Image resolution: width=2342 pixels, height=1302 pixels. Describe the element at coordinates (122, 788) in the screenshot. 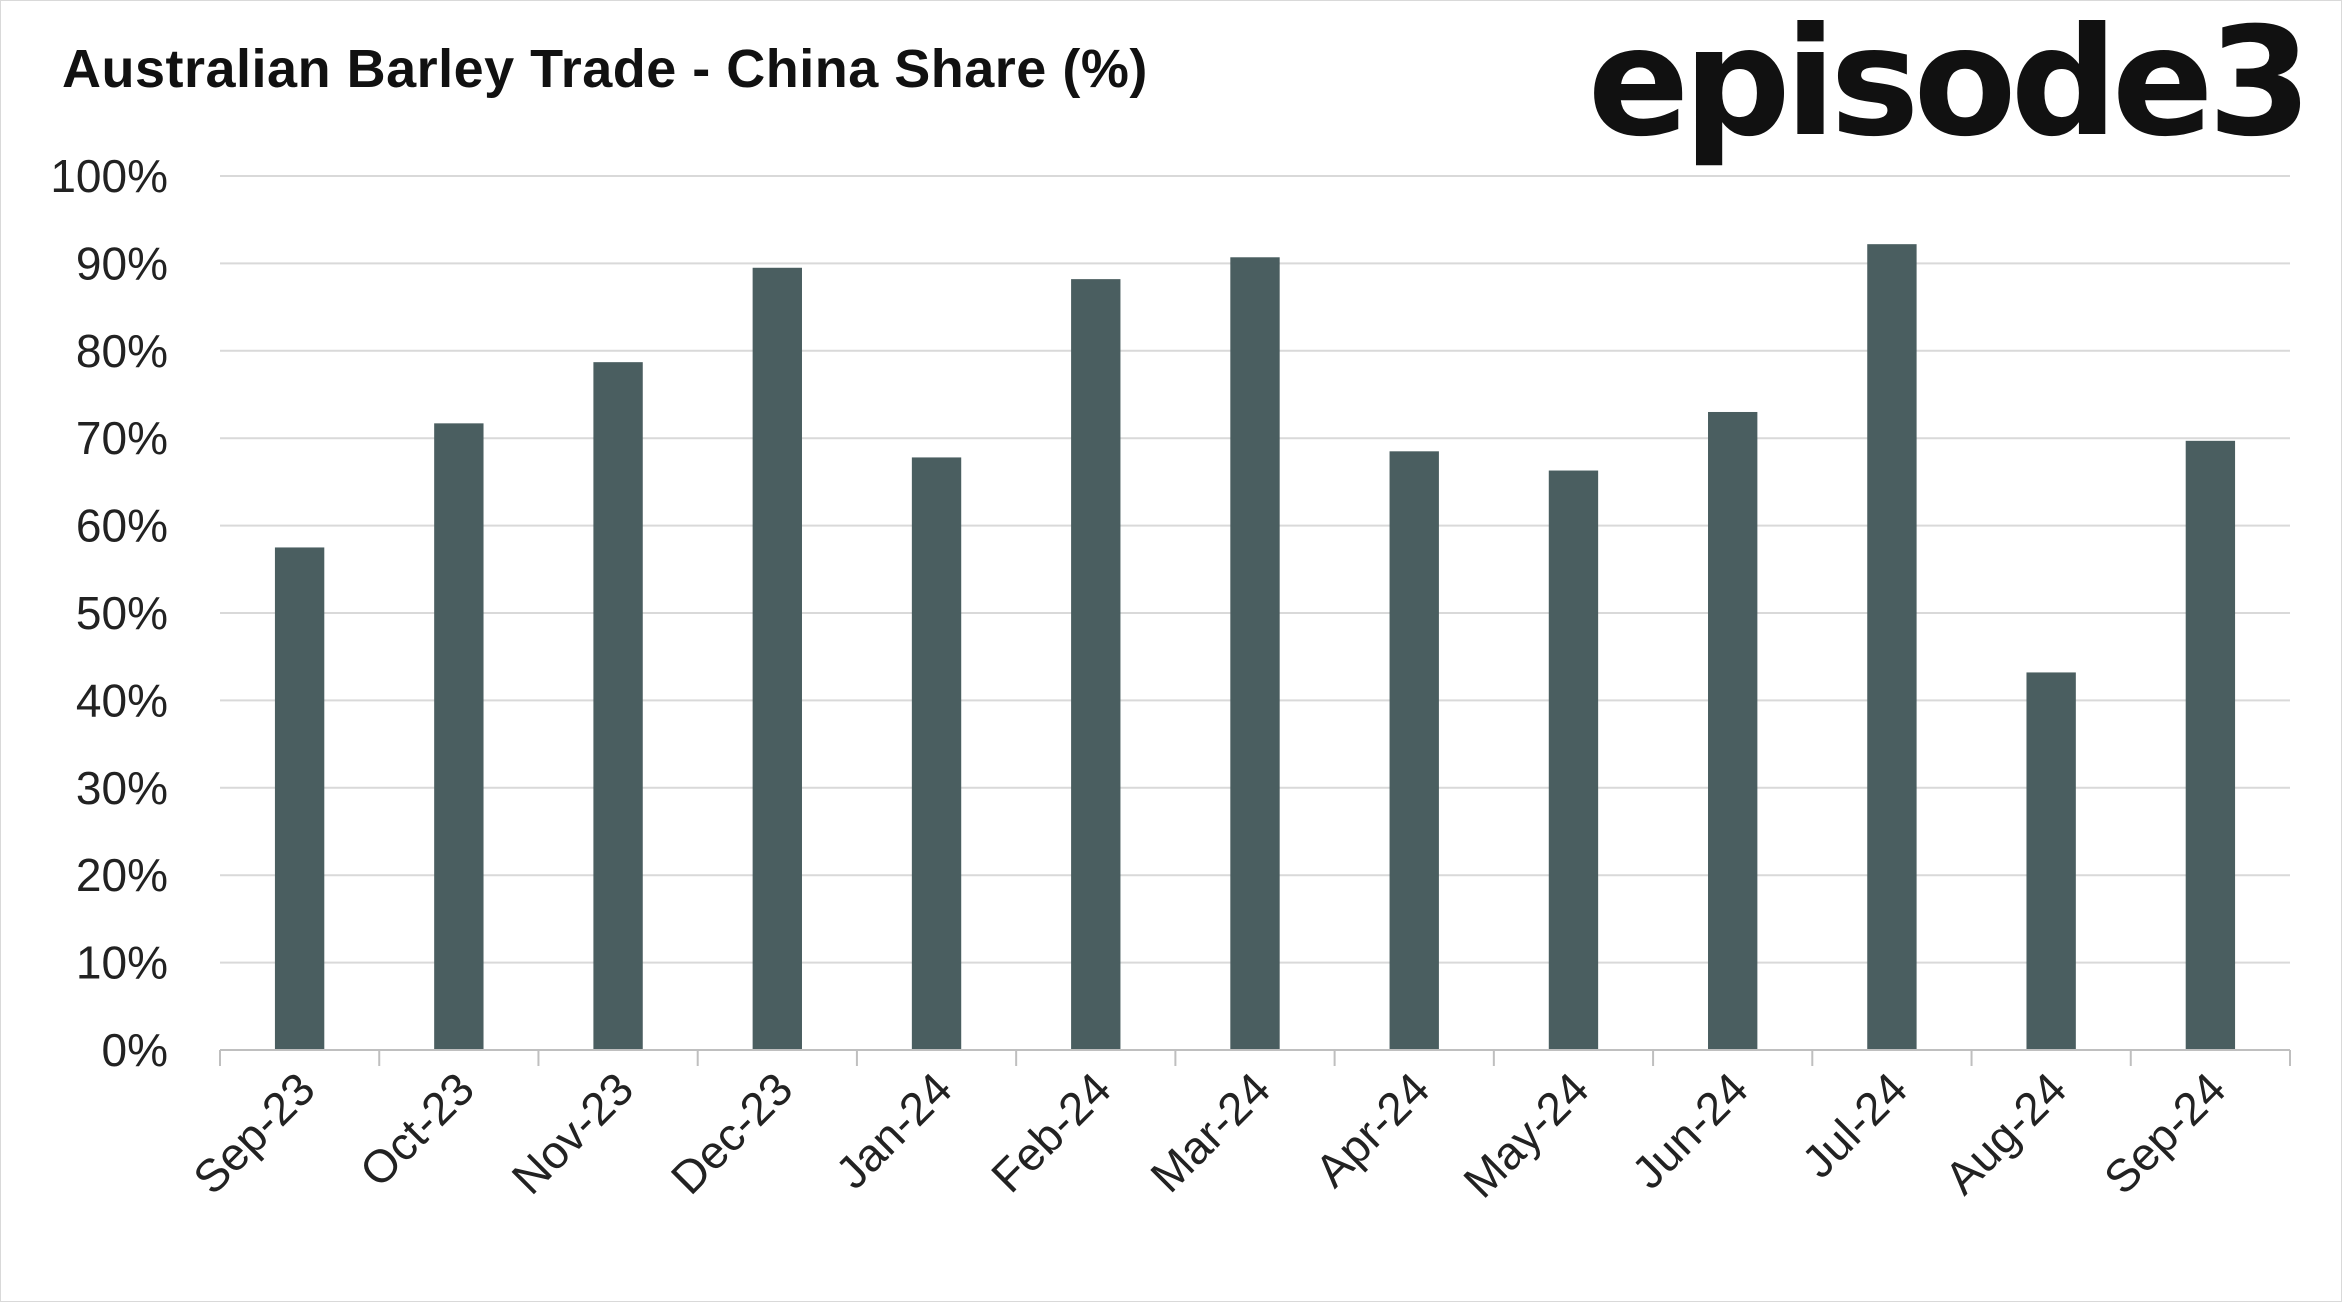

I see `y-tick-label: 30%` at that location.